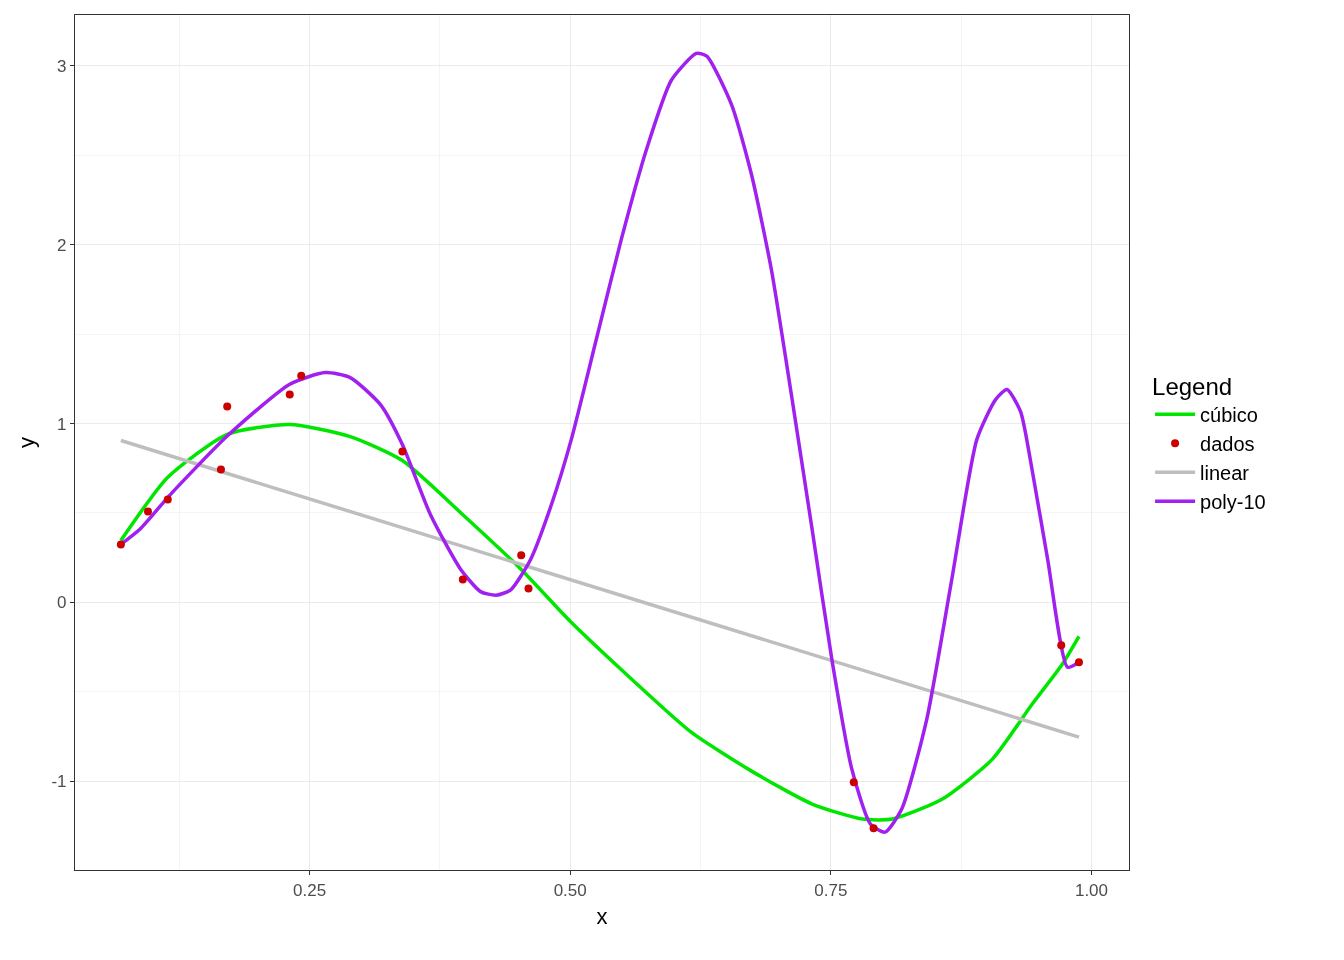 The width and height of the screenshot is (1344, 960). I want to click on x-tick-label: 0.50, so click(570, 890).